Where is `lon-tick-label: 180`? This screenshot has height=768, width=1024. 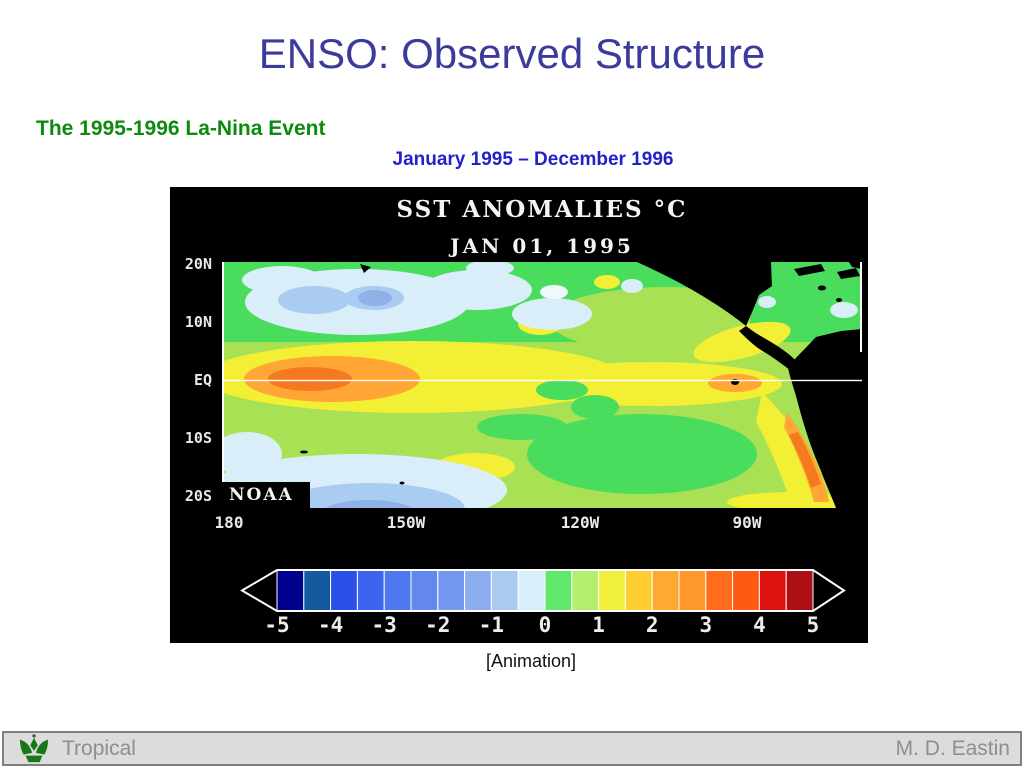
lon-tick-label: 180 is located at coordinates (229, 522).